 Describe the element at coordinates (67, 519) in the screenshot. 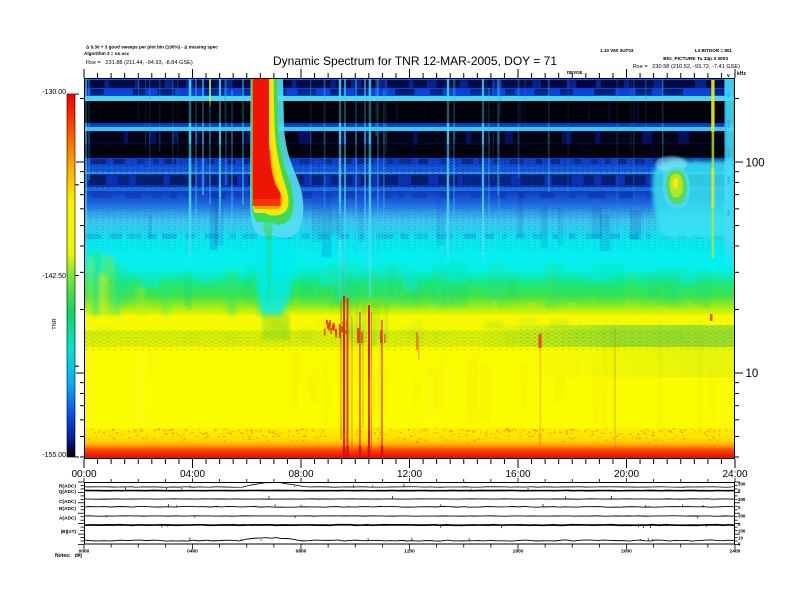

I see `svg-text: A(ADC)` at that location.